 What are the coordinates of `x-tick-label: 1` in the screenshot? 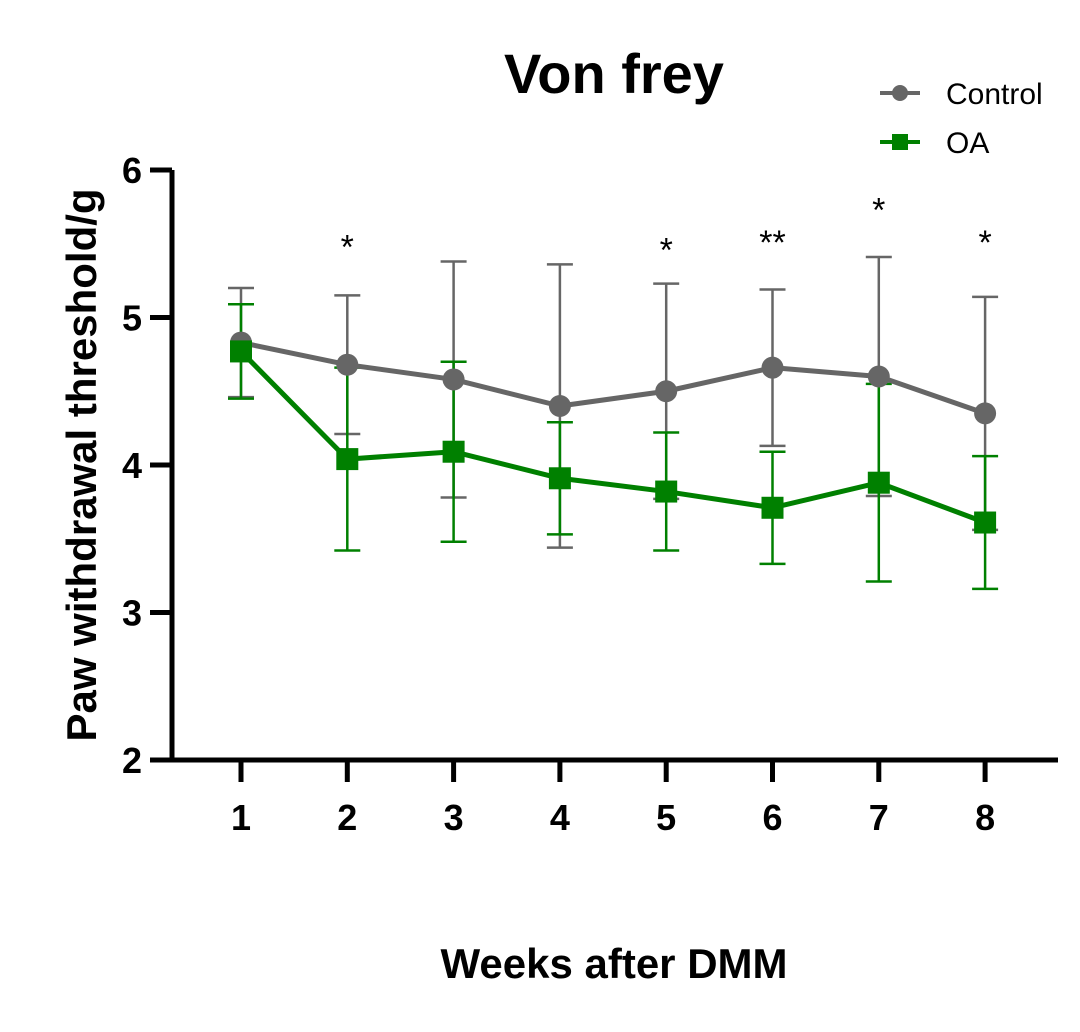 It's located at (241, 817).